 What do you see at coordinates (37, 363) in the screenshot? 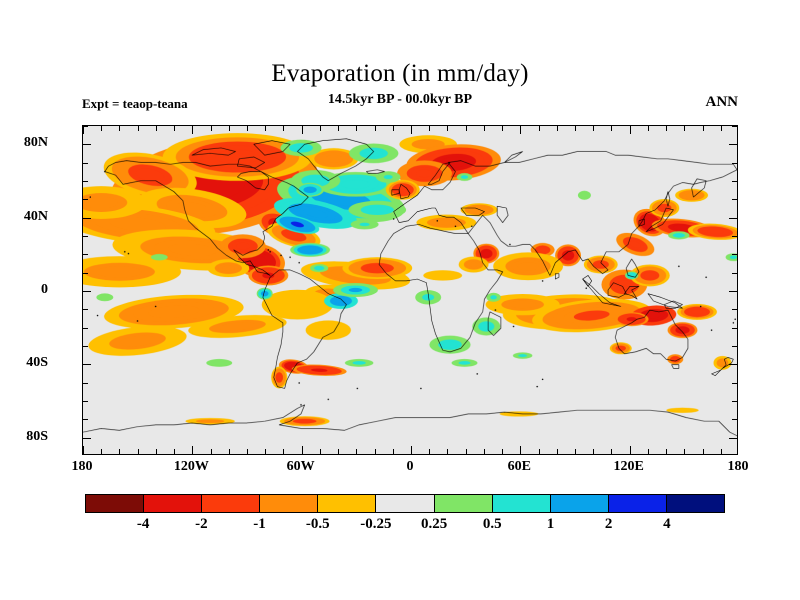
I see `y-axis-label-3: 40S` at bounding box center [37, 363].